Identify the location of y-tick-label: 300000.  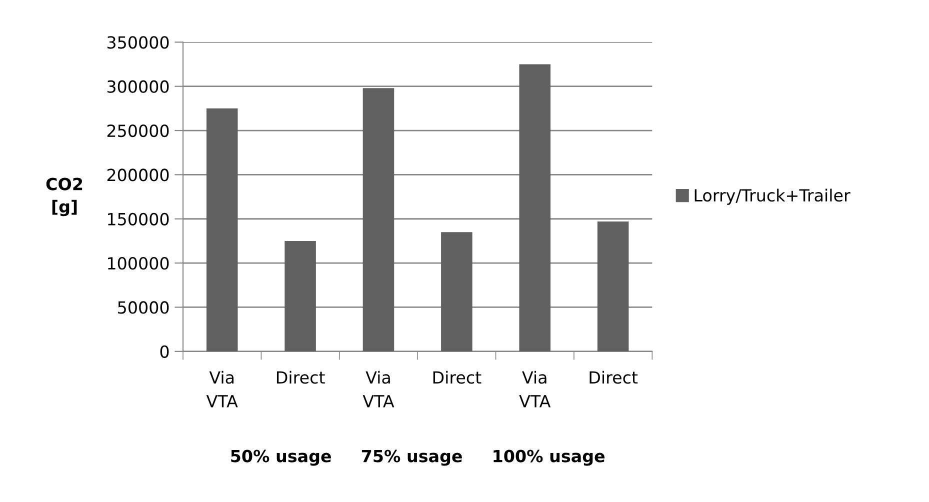
(138, 86).